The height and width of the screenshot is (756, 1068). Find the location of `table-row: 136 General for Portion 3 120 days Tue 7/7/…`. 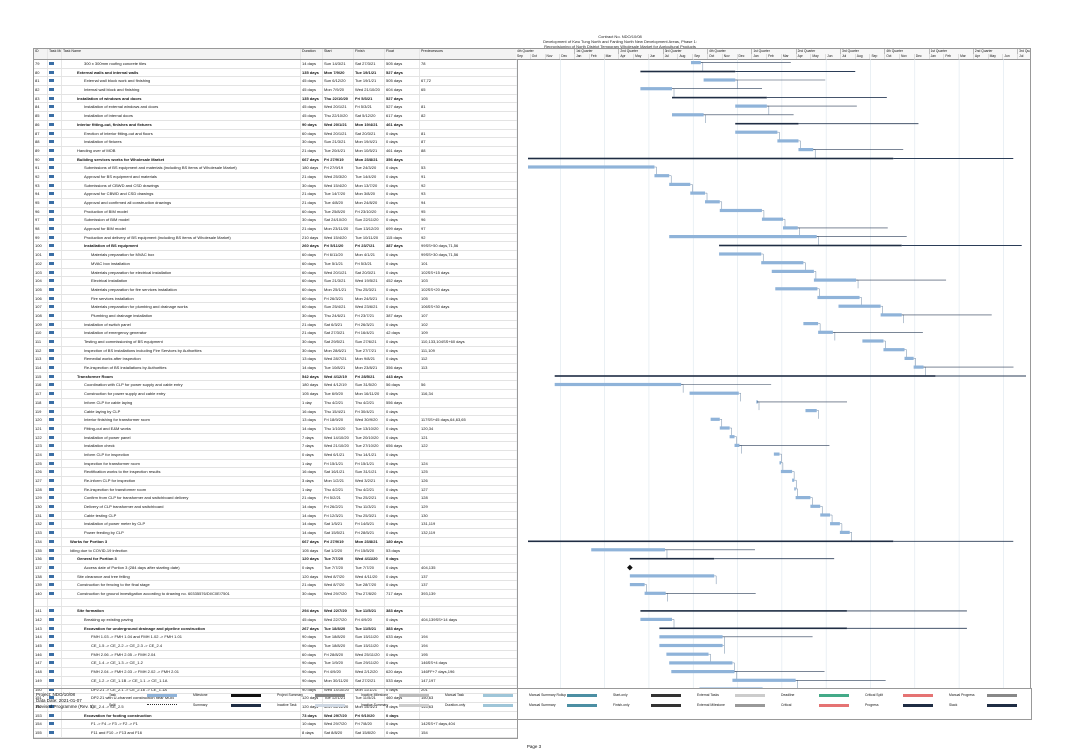

table-row: 136 General for Portion 3 120 days Tue 7/7/… is located at coordinates (275, 559).